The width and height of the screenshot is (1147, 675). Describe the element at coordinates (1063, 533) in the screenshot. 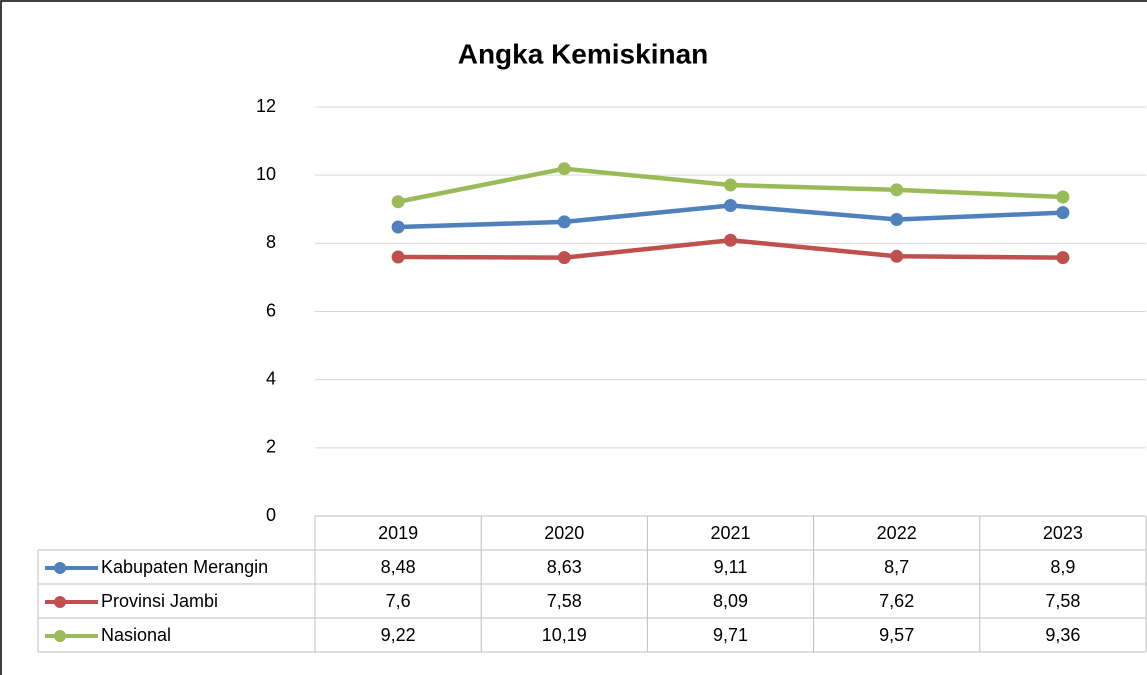

I see `x-tick-label: 2023` at that location.